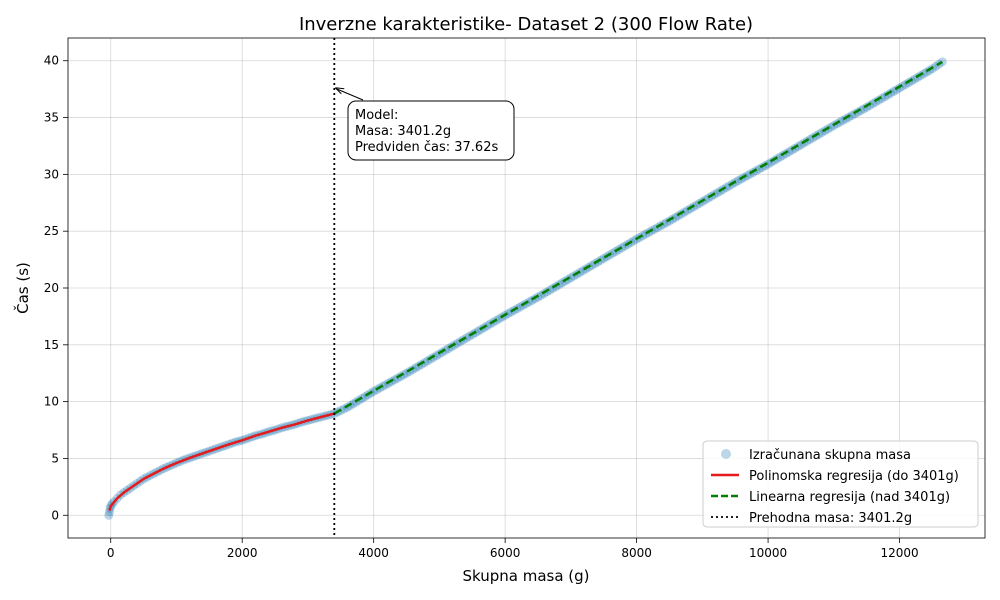 The width and height of the screenshot is (1000, 600). What do you see at coordinates (51, 231) in the screenshot?
I see `y-tick-label: 25` at bounding box center [51, 231].